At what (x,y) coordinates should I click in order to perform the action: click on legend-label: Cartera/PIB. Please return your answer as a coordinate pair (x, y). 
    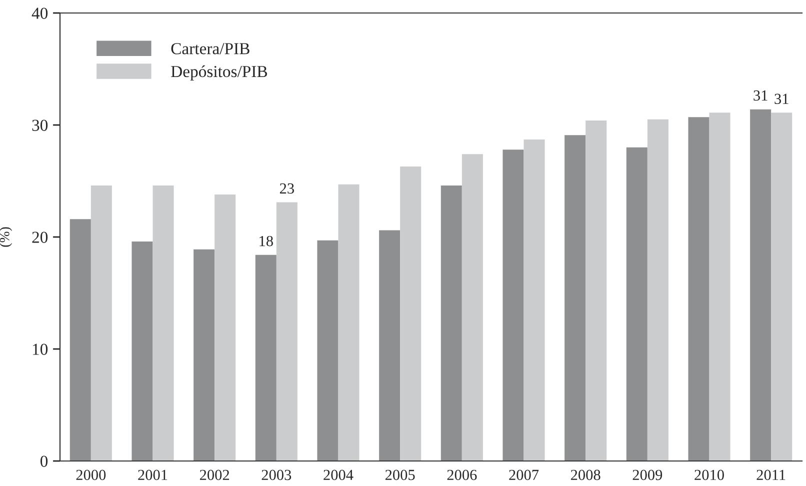
    Looking at the image, I should click on (210, 48).